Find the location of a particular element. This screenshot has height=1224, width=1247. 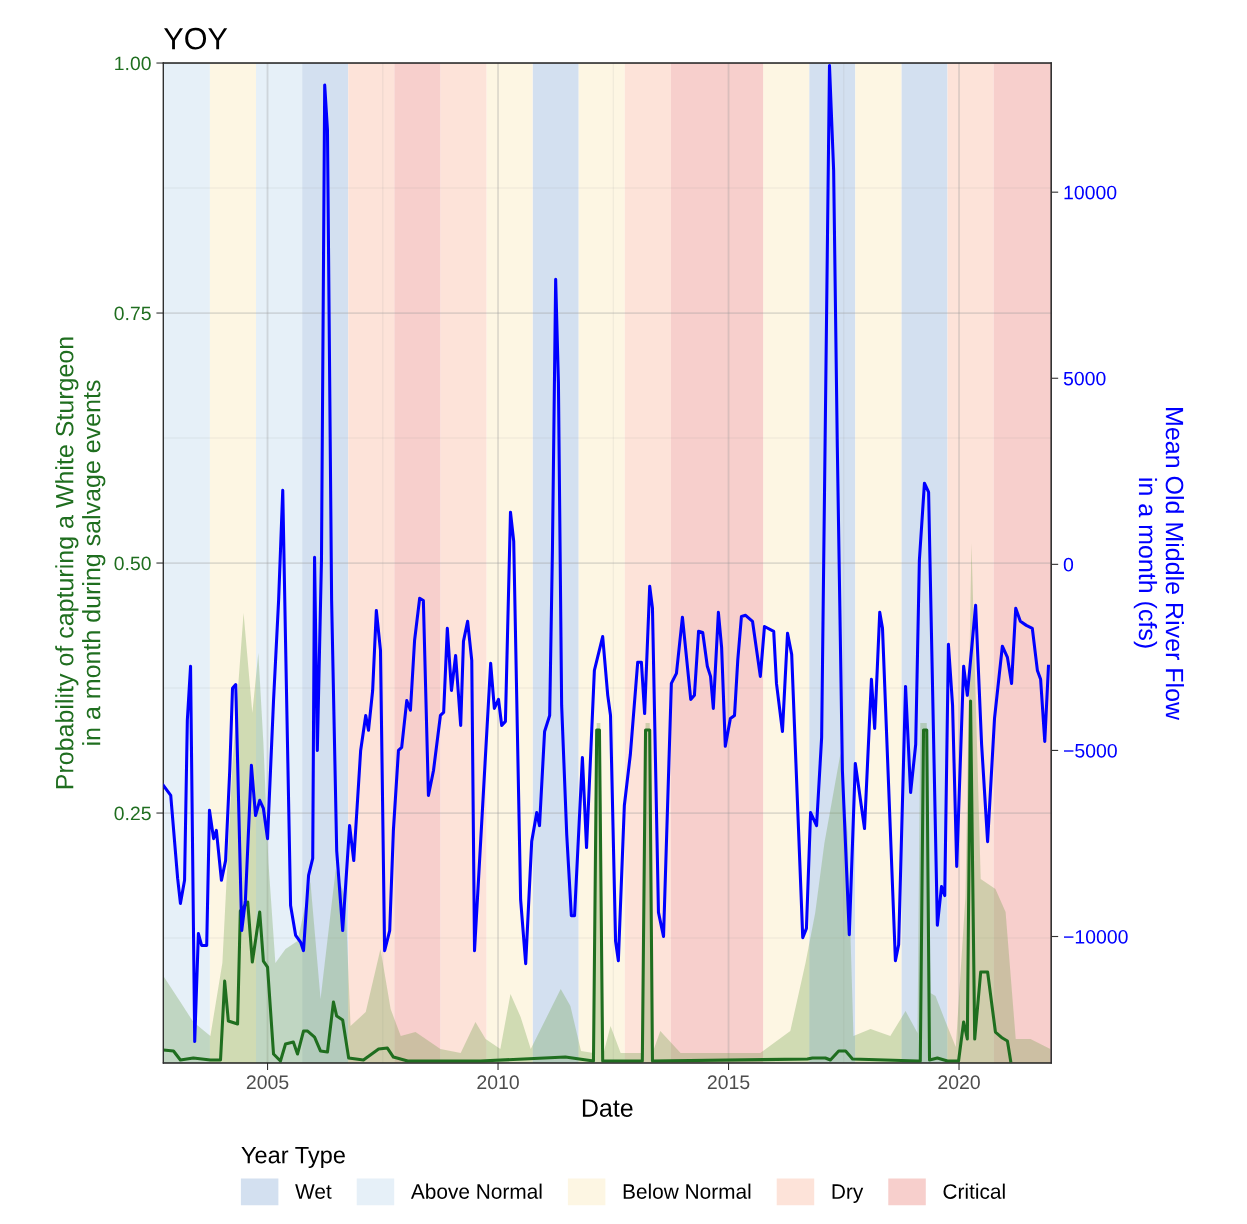

legend-label: Critical is located at coordinates (974, 1191).